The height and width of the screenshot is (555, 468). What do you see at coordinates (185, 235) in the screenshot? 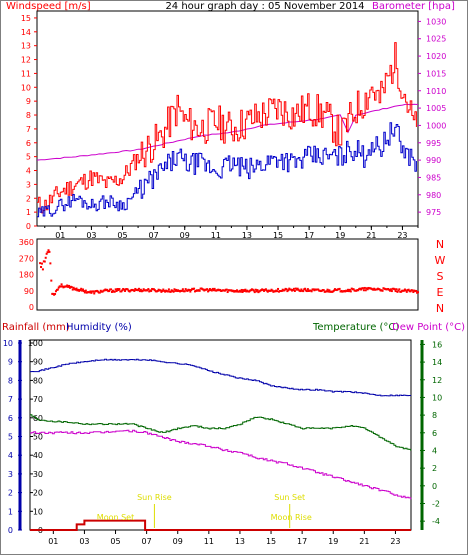
I see `hour-tick-label: 09` at bounding box center [185, 235].